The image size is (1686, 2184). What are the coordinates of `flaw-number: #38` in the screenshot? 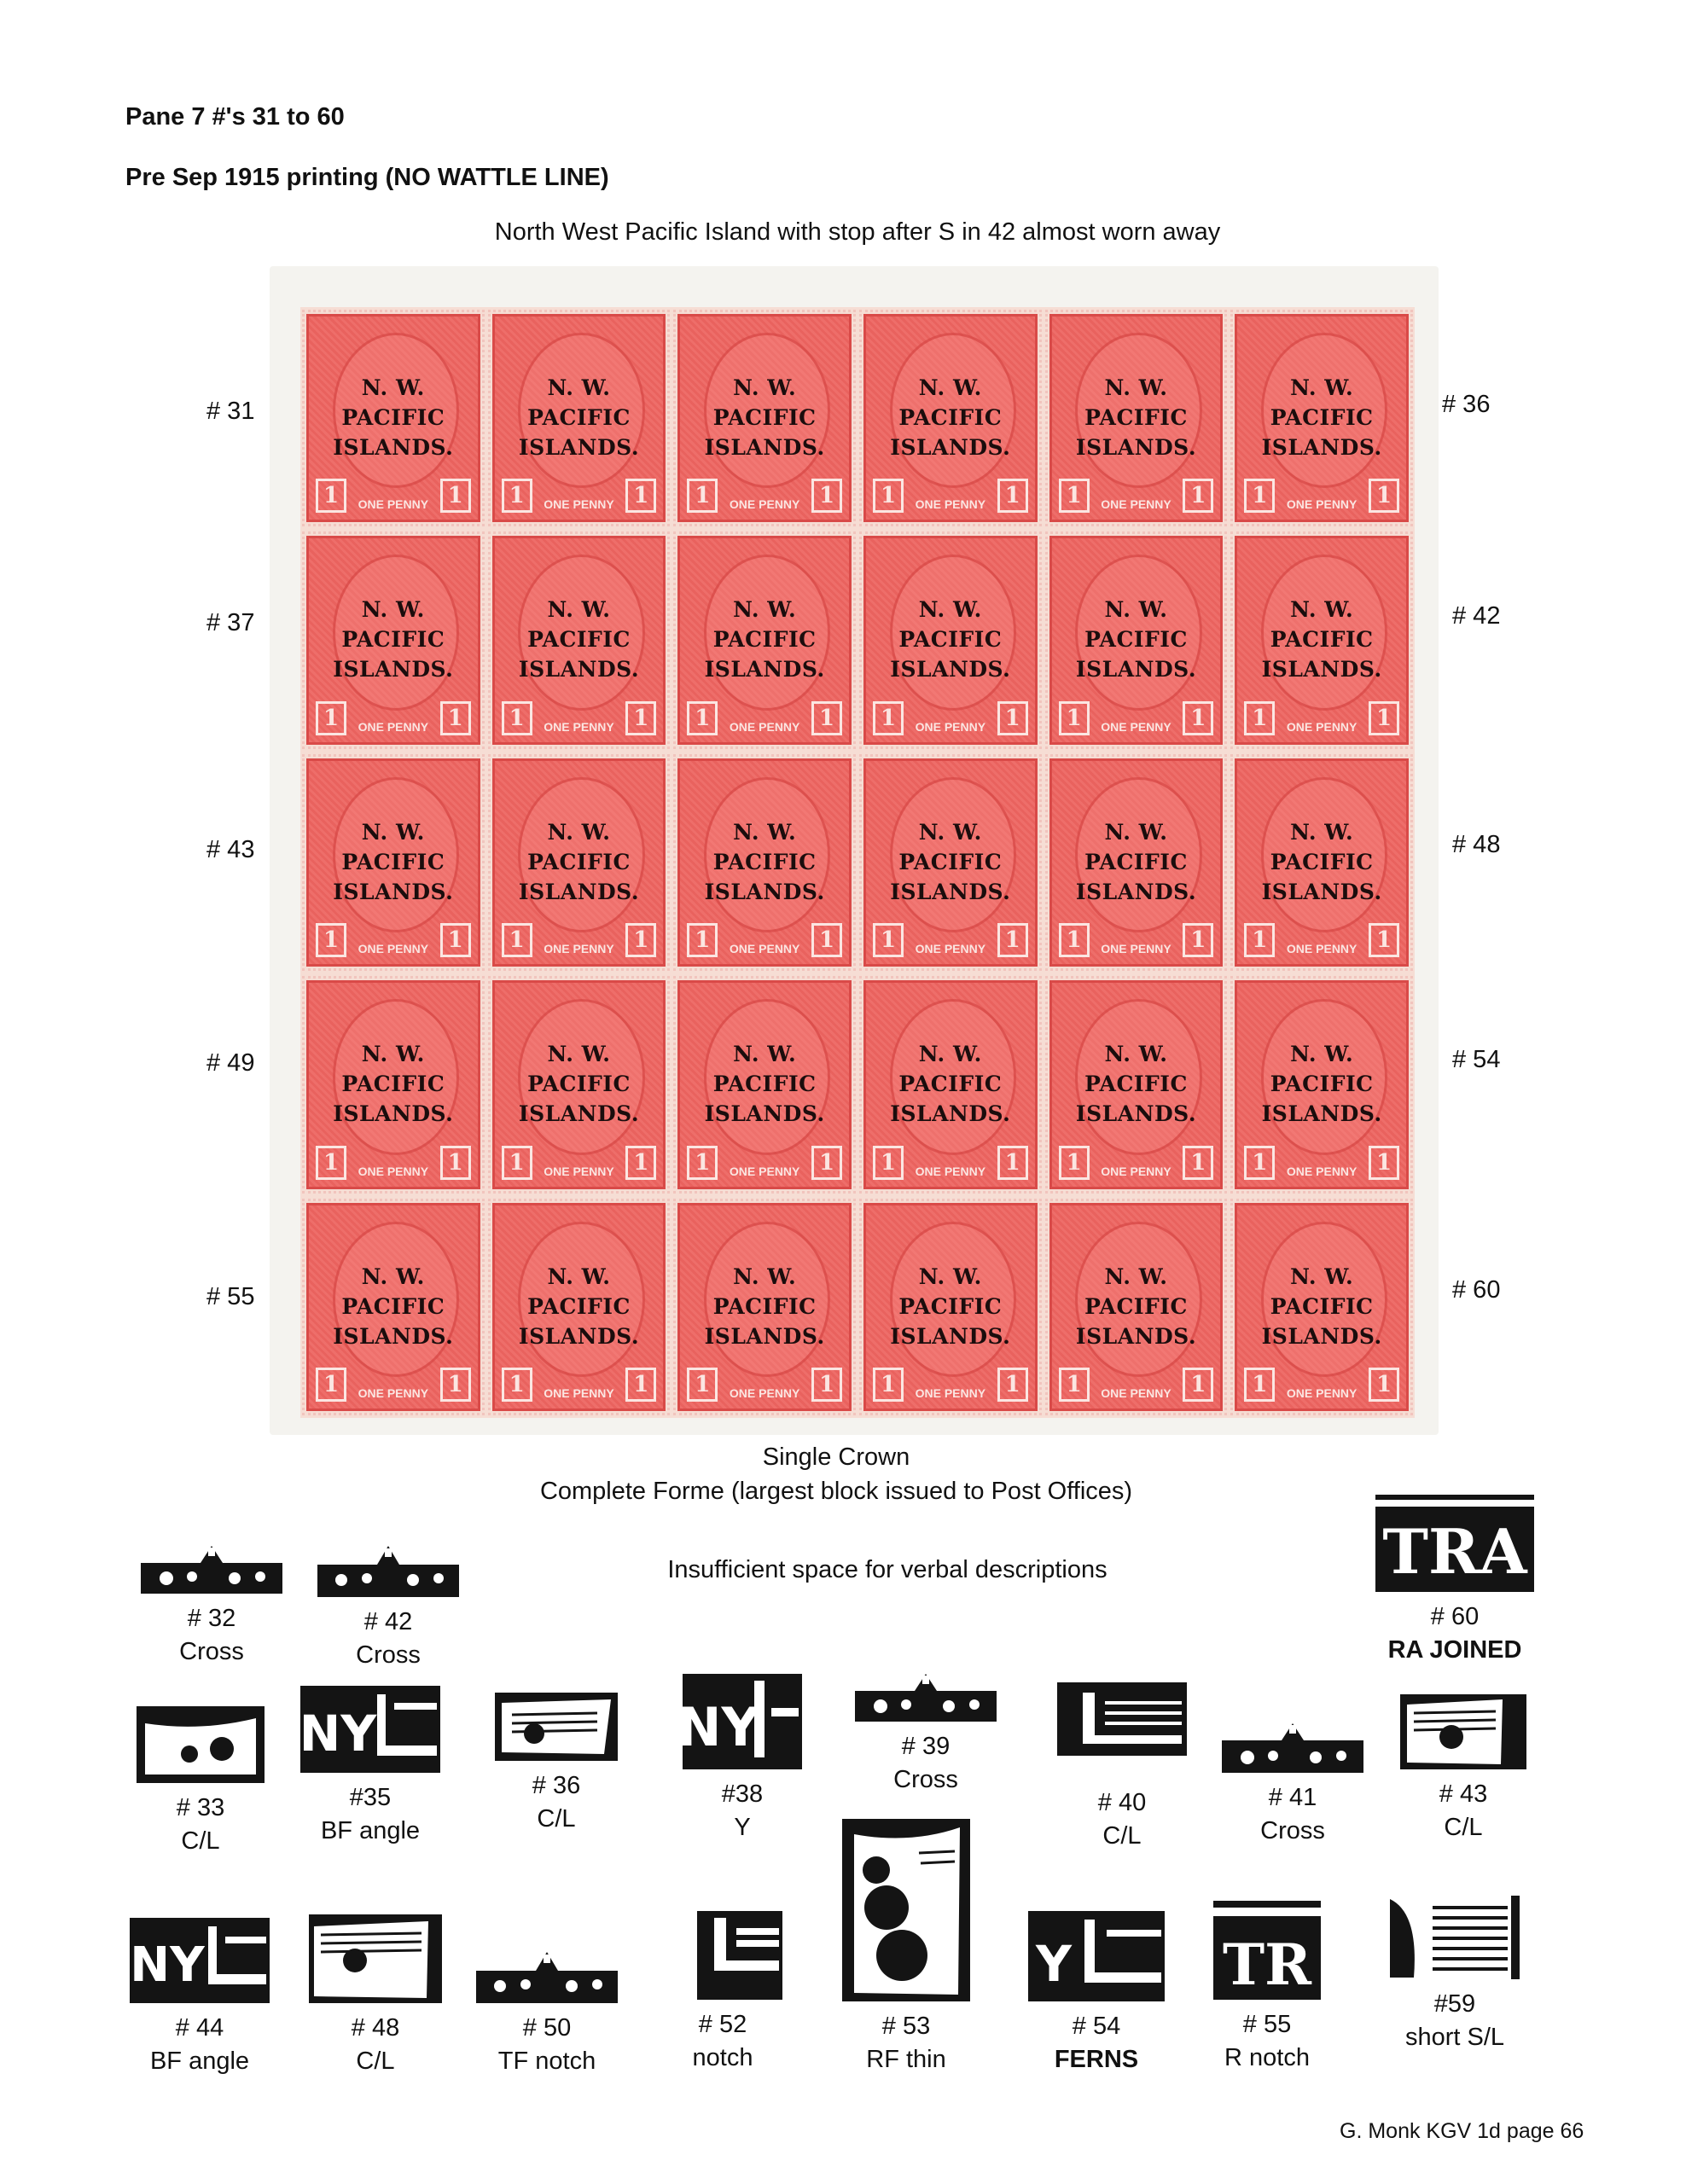 It's located at (742, 1794).